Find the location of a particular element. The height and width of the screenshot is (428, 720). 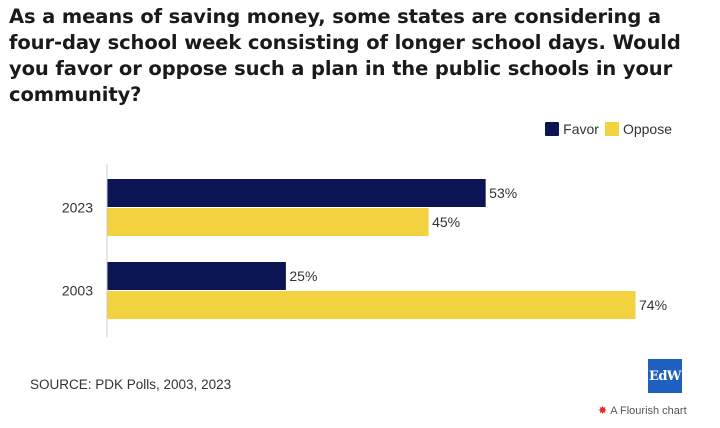

legend: Favor Oppose is located at coordinates (605, 129).